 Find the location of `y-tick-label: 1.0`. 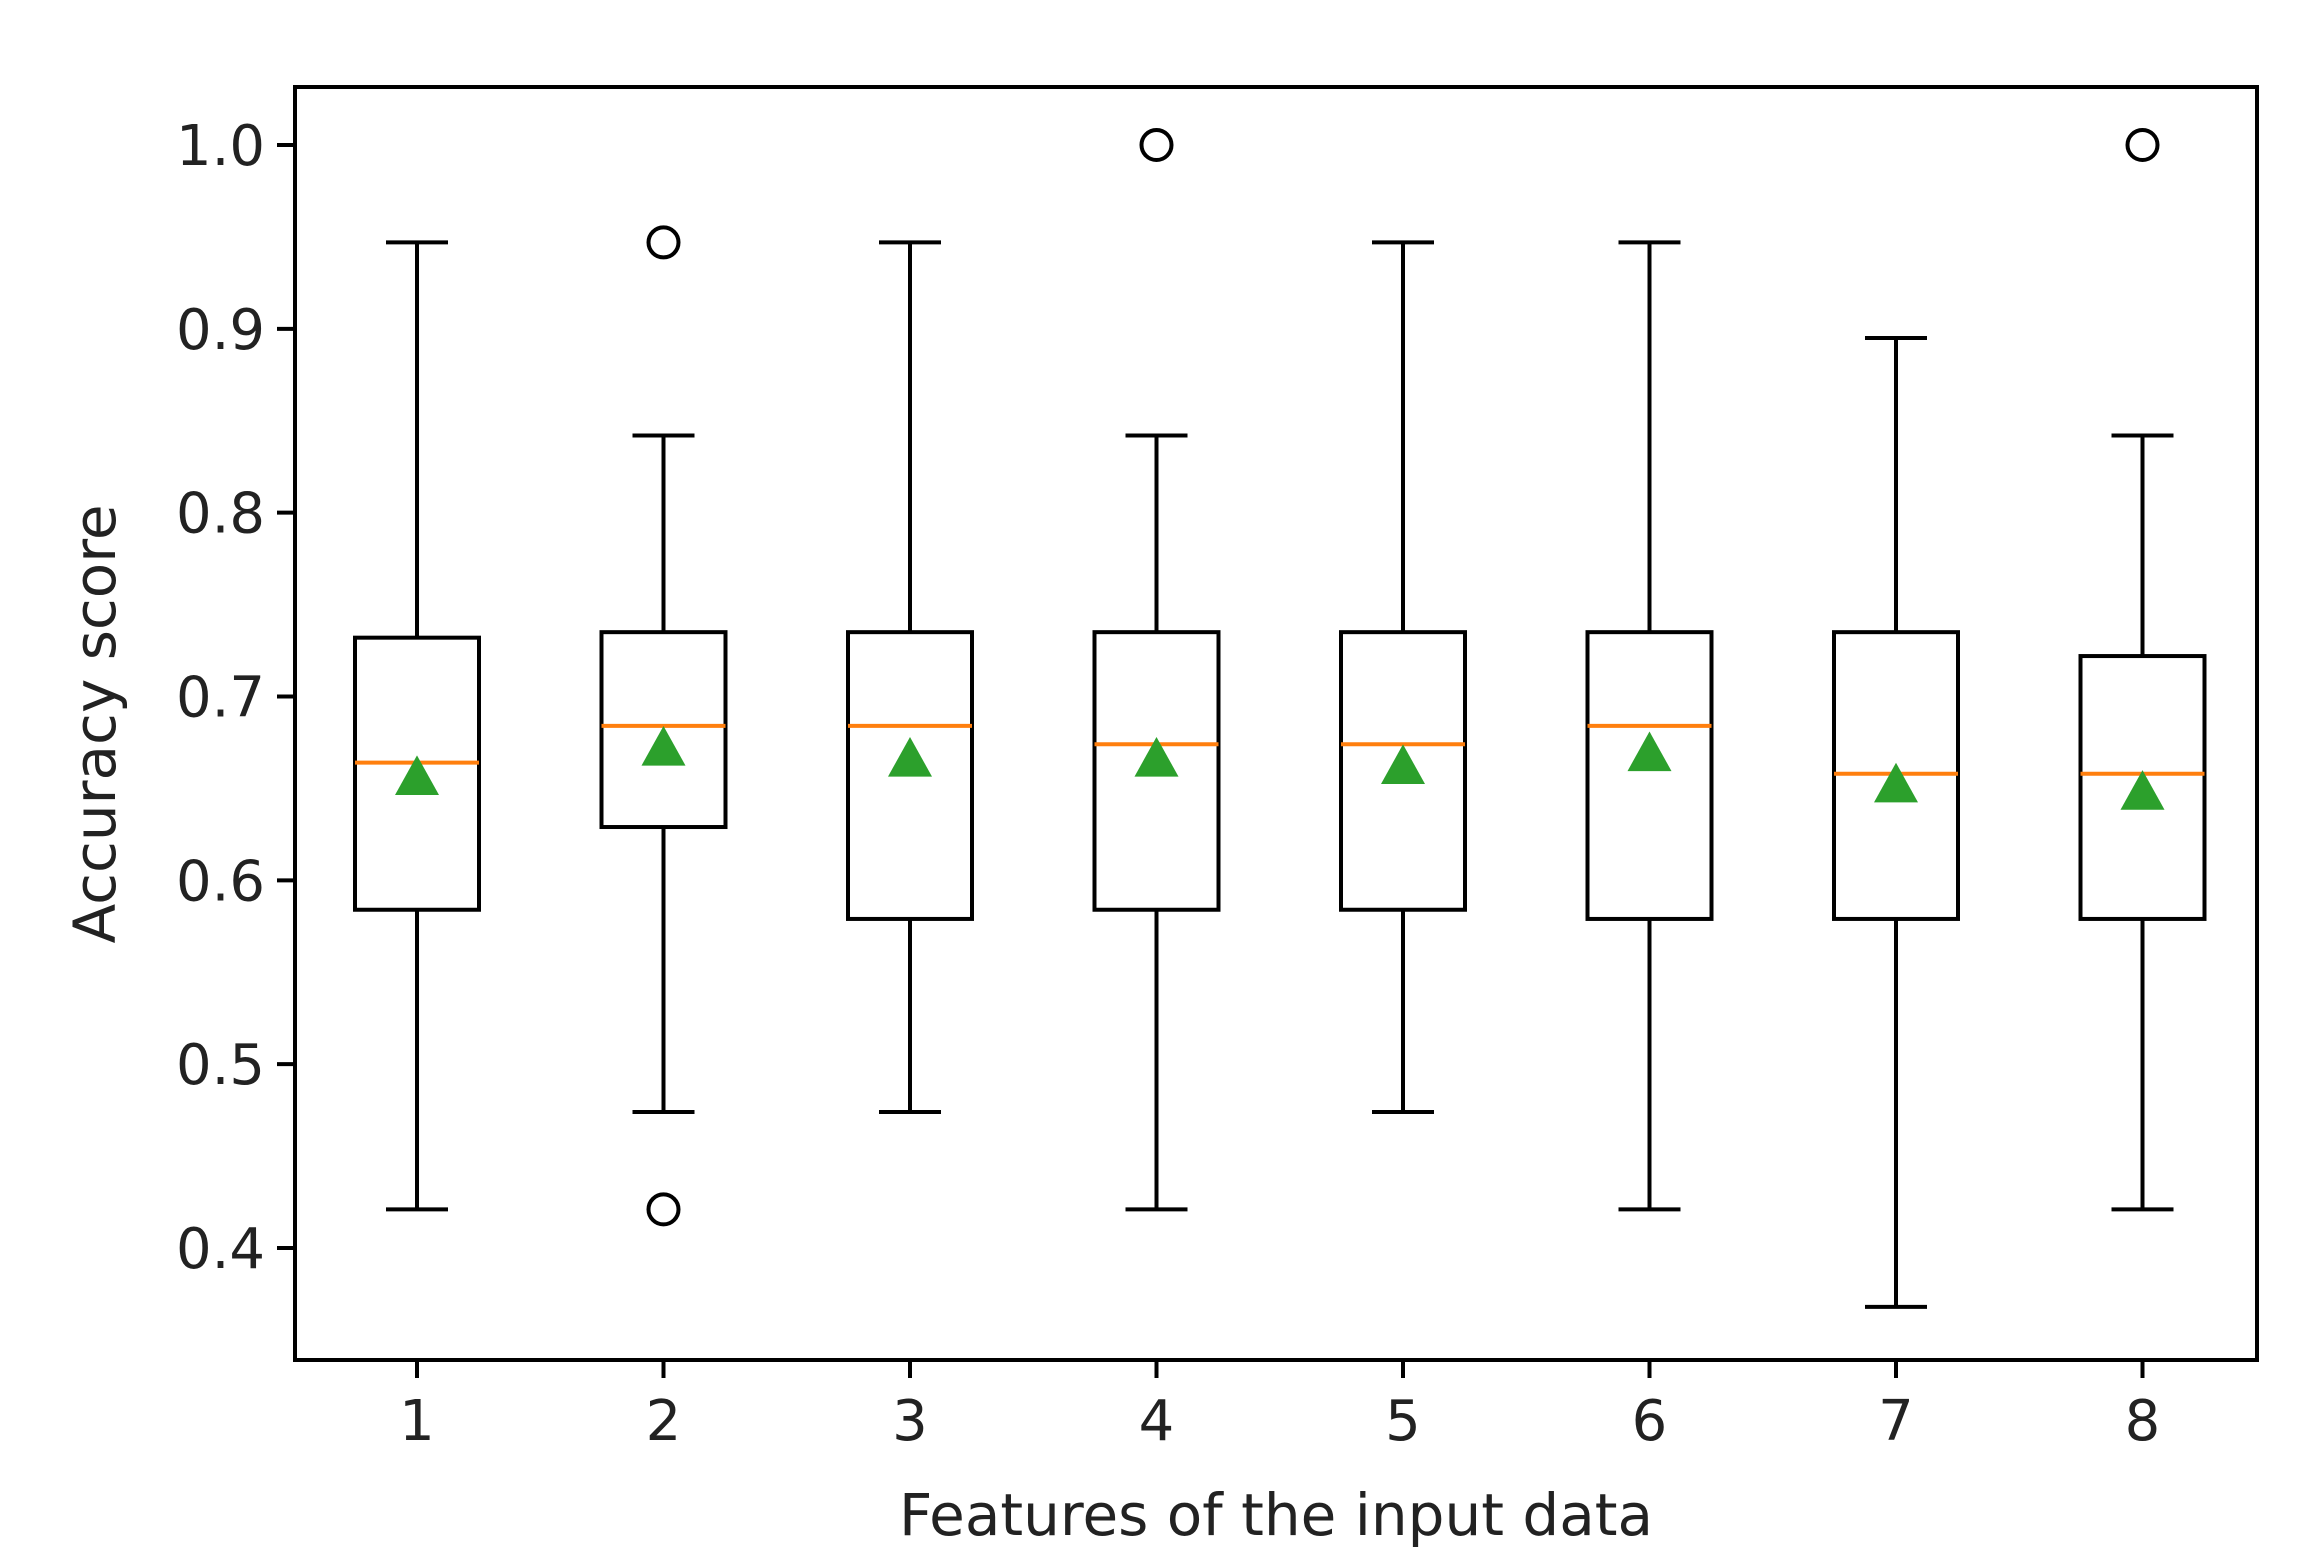

y-tick-label: 1.0 is located at coordinates (220, 146).